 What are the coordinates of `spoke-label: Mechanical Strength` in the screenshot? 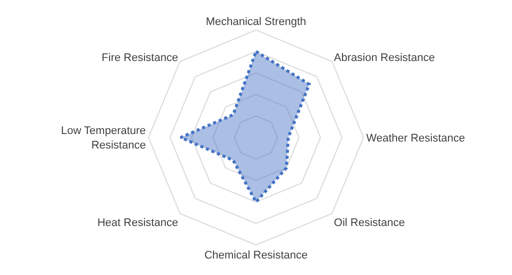 It's located at (256, 22).